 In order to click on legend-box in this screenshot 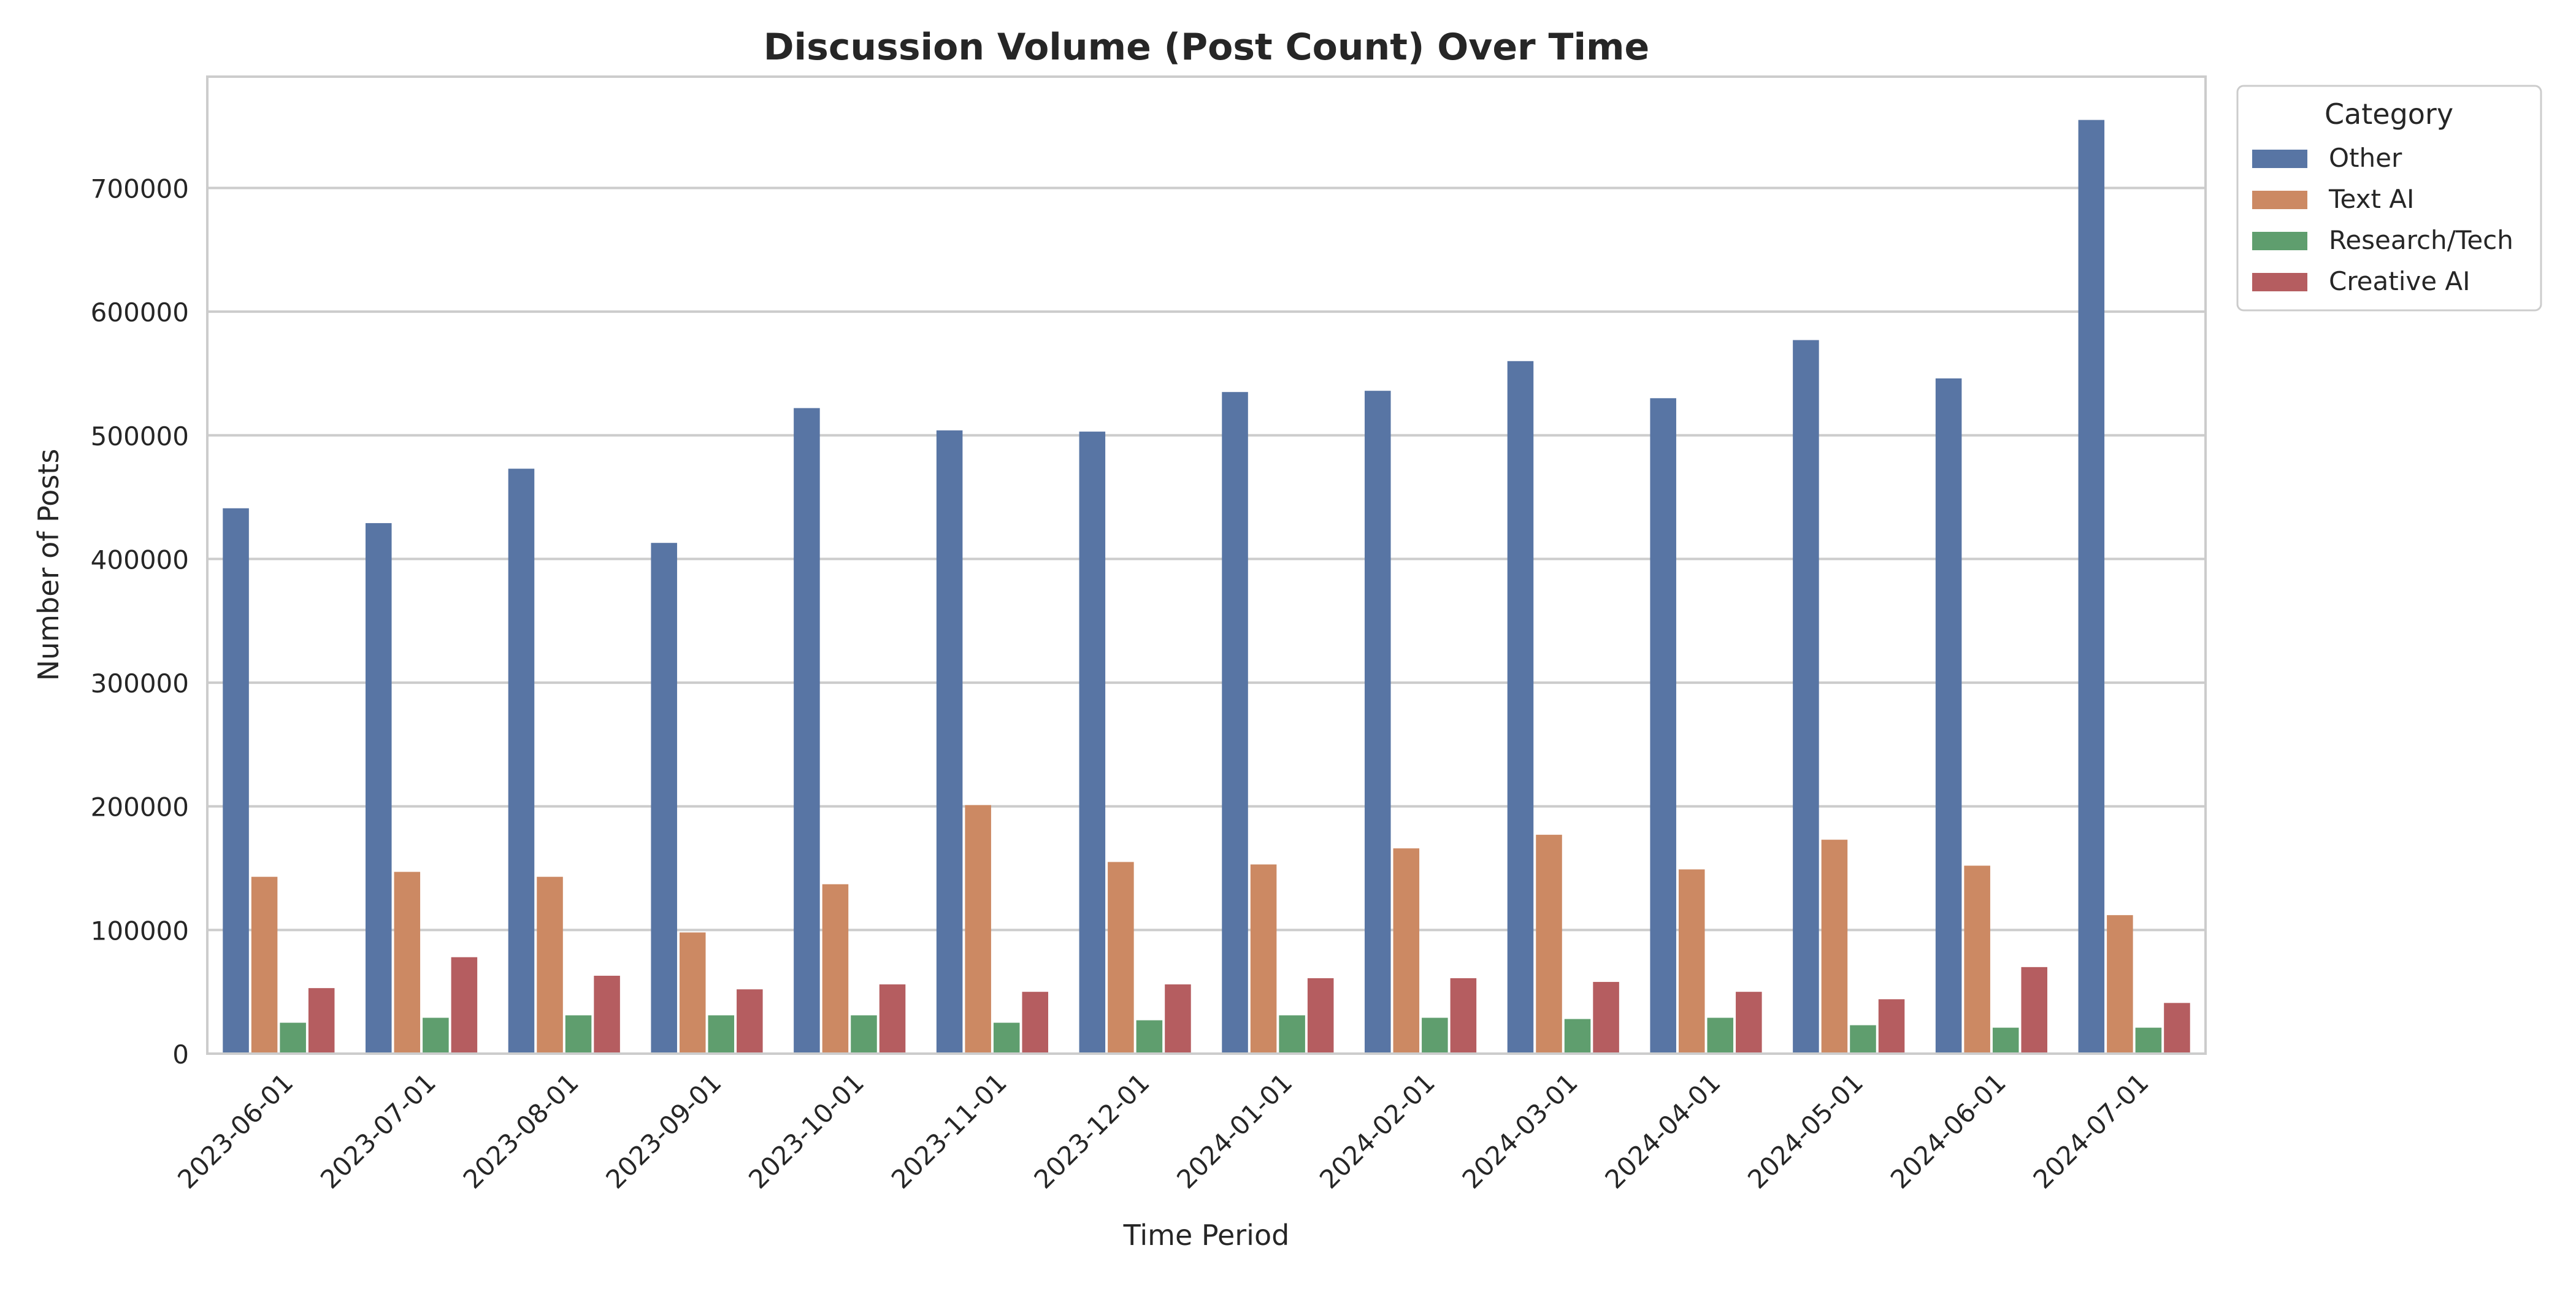, I will do `click(2389, 198)`.